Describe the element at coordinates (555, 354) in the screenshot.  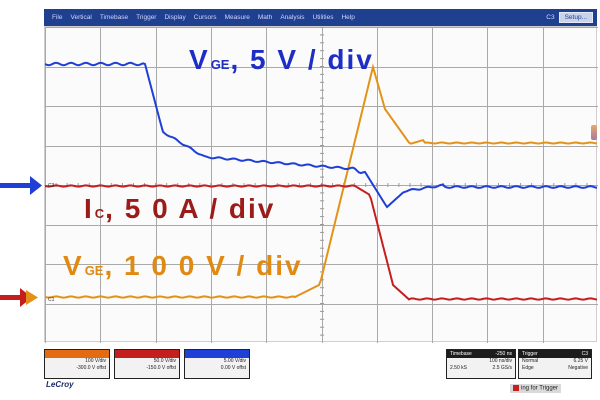
I see `trigger-header: Trigger C3` at that location.